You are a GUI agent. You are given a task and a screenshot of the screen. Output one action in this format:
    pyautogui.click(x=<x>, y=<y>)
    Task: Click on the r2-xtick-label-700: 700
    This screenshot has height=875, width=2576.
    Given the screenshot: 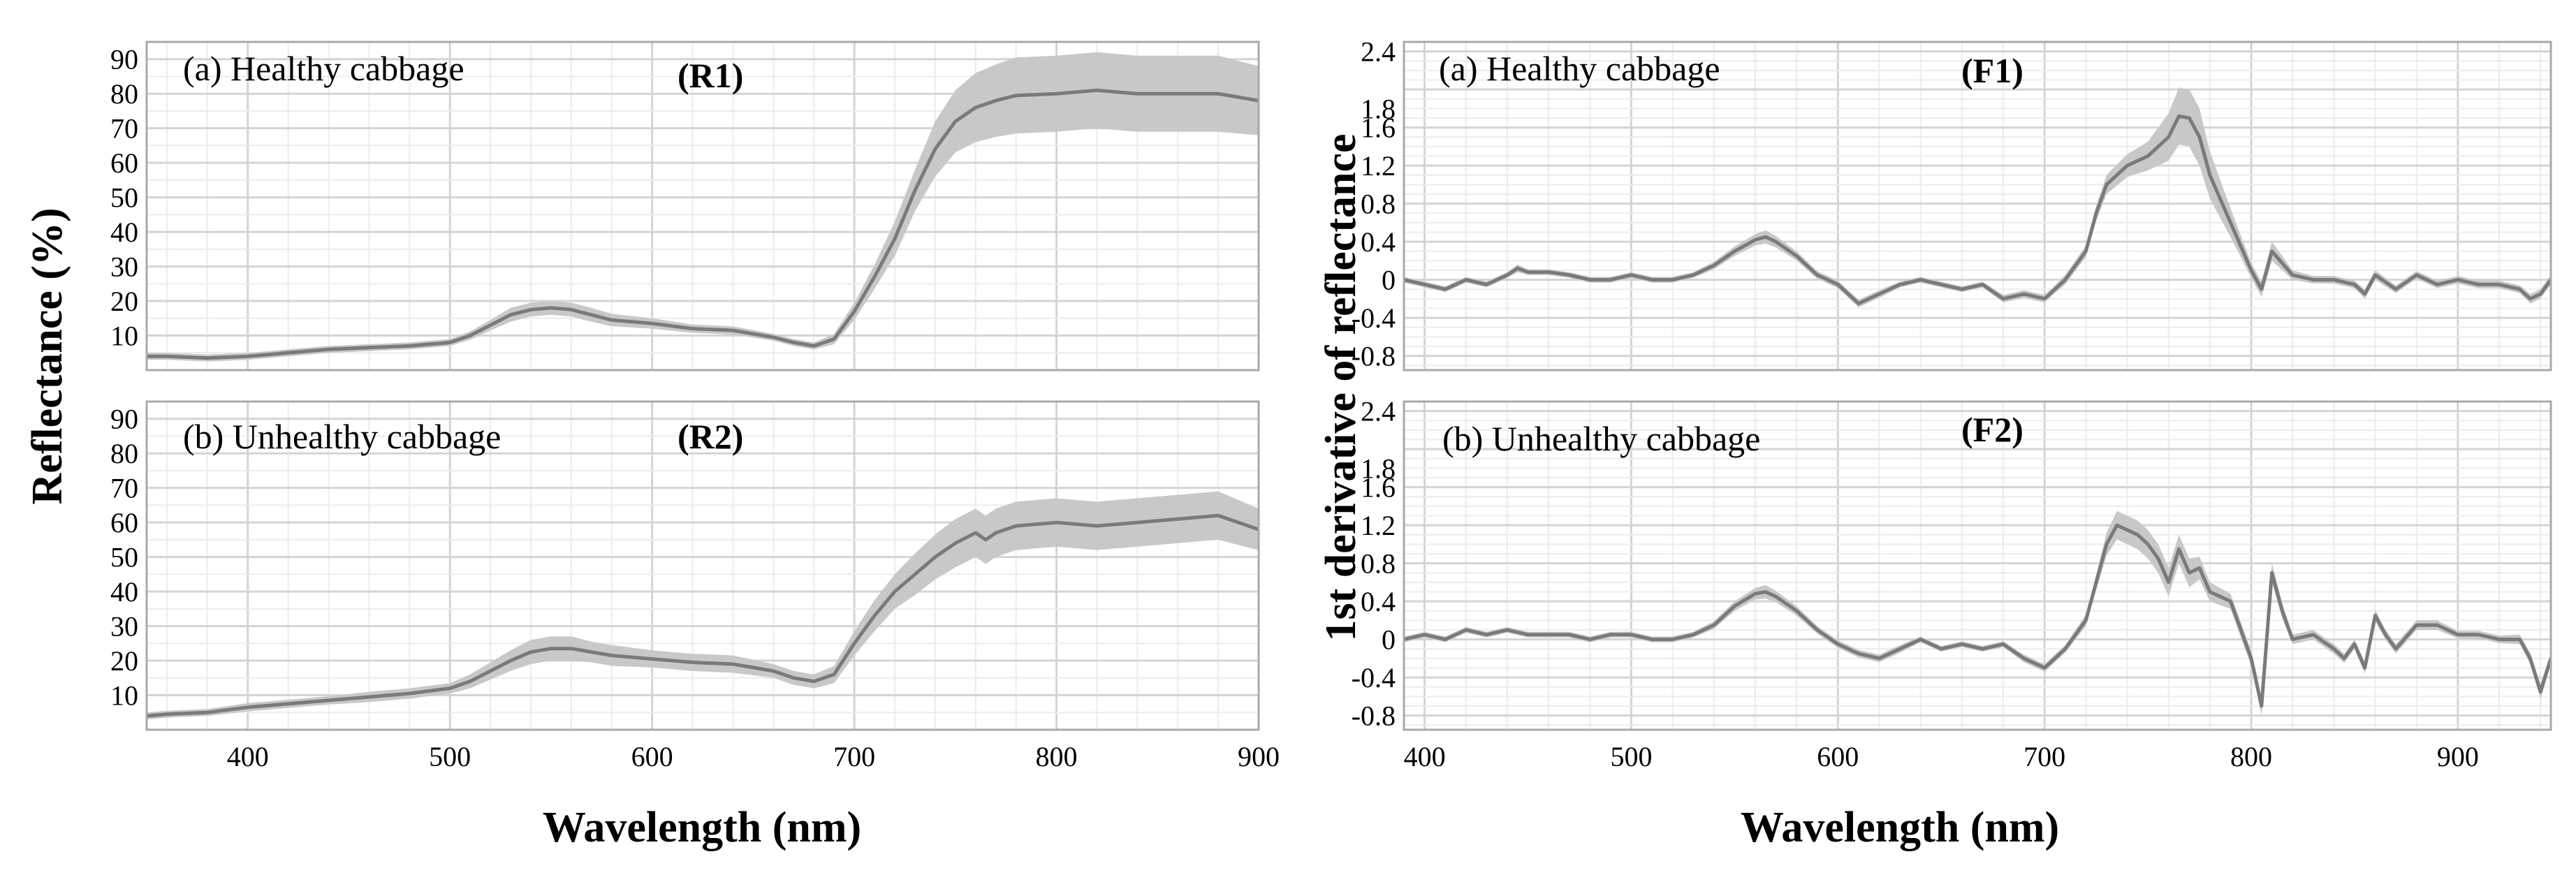 What is the action you would take?
    pyautogui.click(x=854, y=756)
    